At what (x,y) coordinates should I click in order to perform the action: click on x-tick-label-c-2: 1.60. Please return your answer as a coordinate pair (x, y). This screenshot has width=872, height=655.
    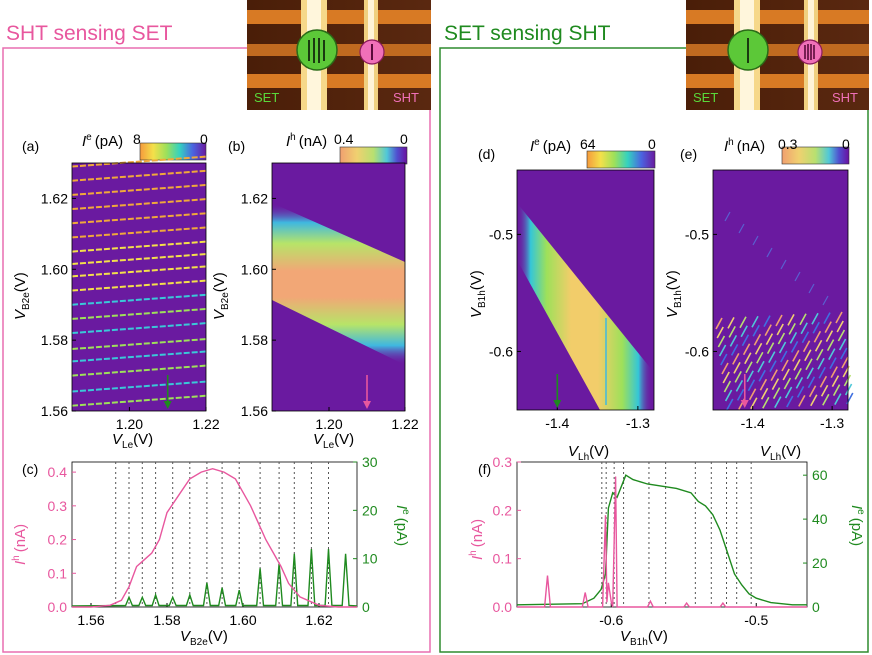
    Looking at the image, I should click on (242, 620).